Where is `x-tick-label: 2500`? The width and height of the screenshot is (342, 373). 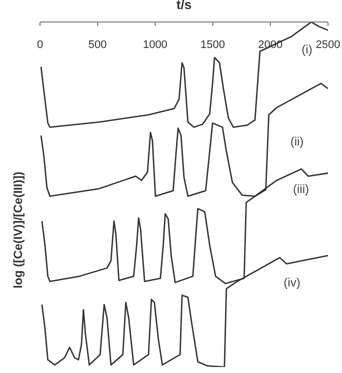
x-tick-label: 2500 is located at coordinates (328, 45).